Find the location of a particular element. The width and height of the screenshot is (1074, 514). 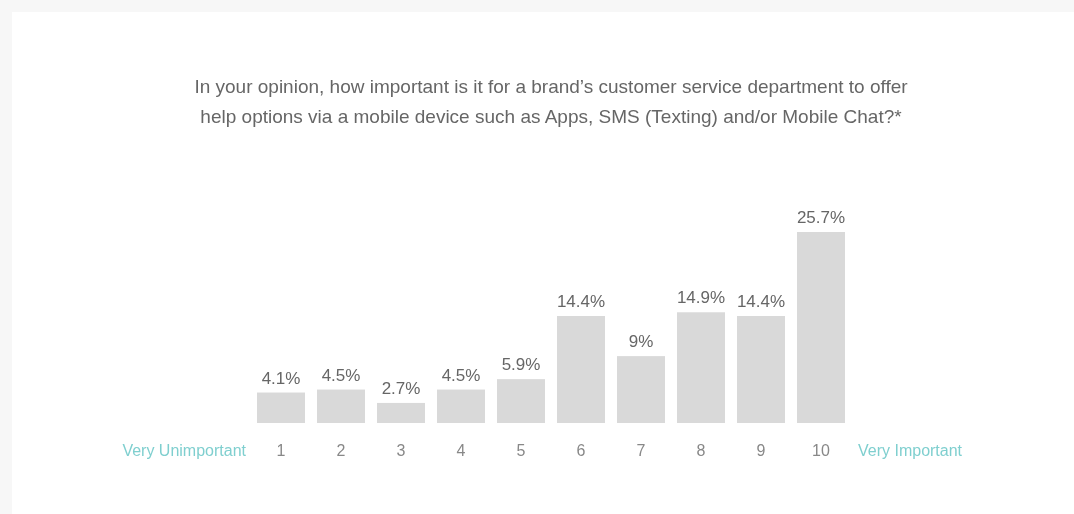

x-tick-label: 7 is located at coordinates (641, 450).